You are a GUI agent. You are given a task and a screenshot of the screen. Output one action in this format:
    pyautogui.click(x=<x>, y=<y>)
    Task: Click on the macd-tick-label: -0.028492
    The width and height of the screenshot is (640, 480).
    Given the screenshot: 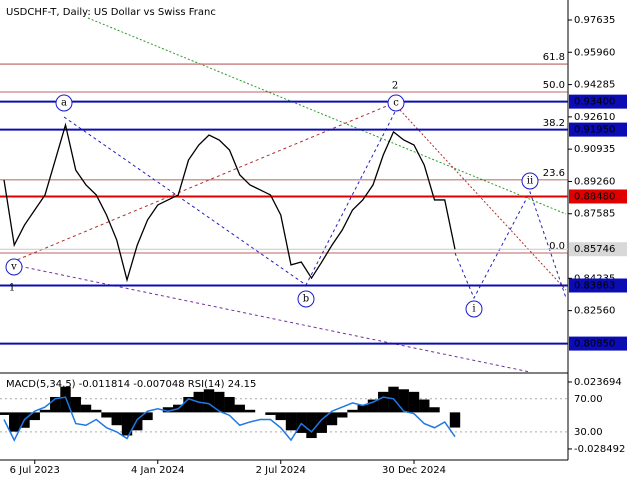 What is the action you would take?
    pyautogui.click(x=599, y=449)
    